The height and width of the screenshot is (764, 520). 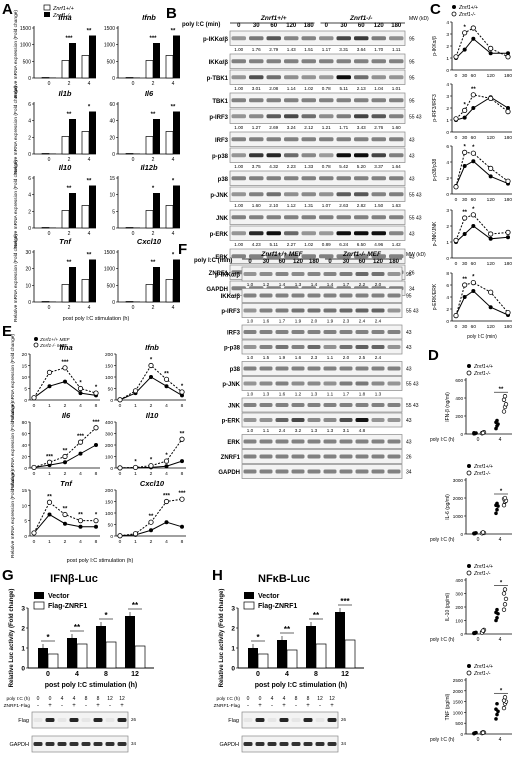 What do you see at coordinates (345, 601) in the screenshot?
I see `significance-mark: ***` at bounding box center [345, 601].